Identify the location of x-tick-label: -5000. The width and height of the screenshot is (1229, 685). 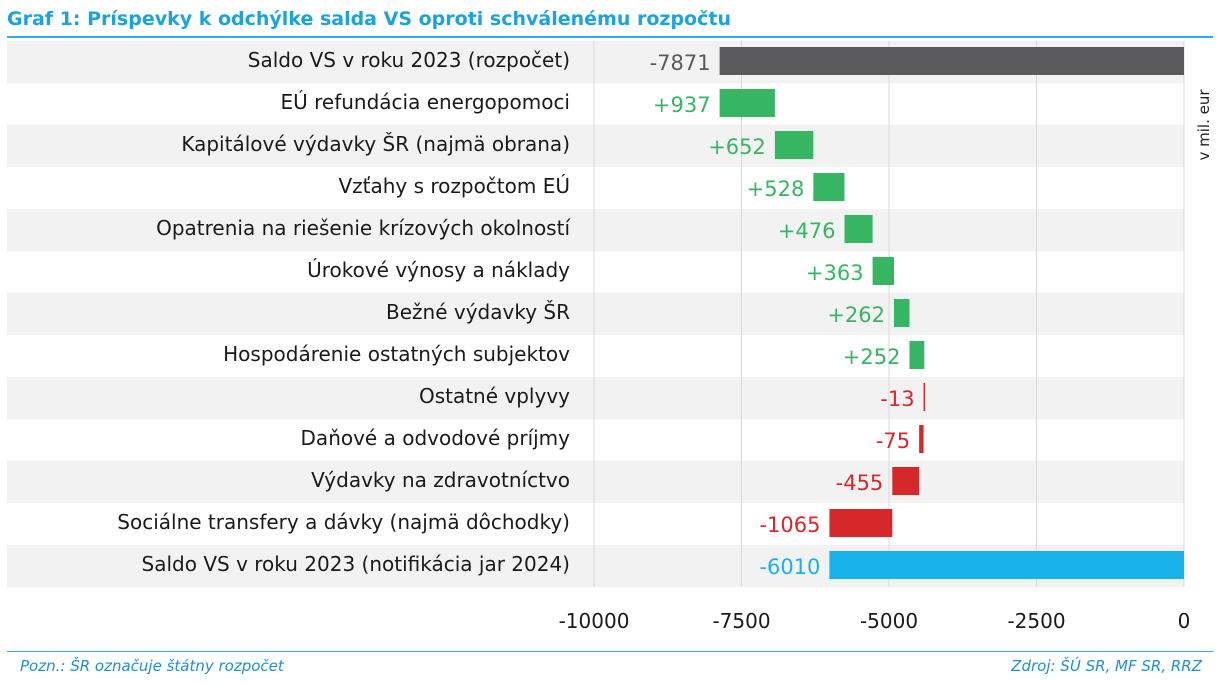
(889, 621).